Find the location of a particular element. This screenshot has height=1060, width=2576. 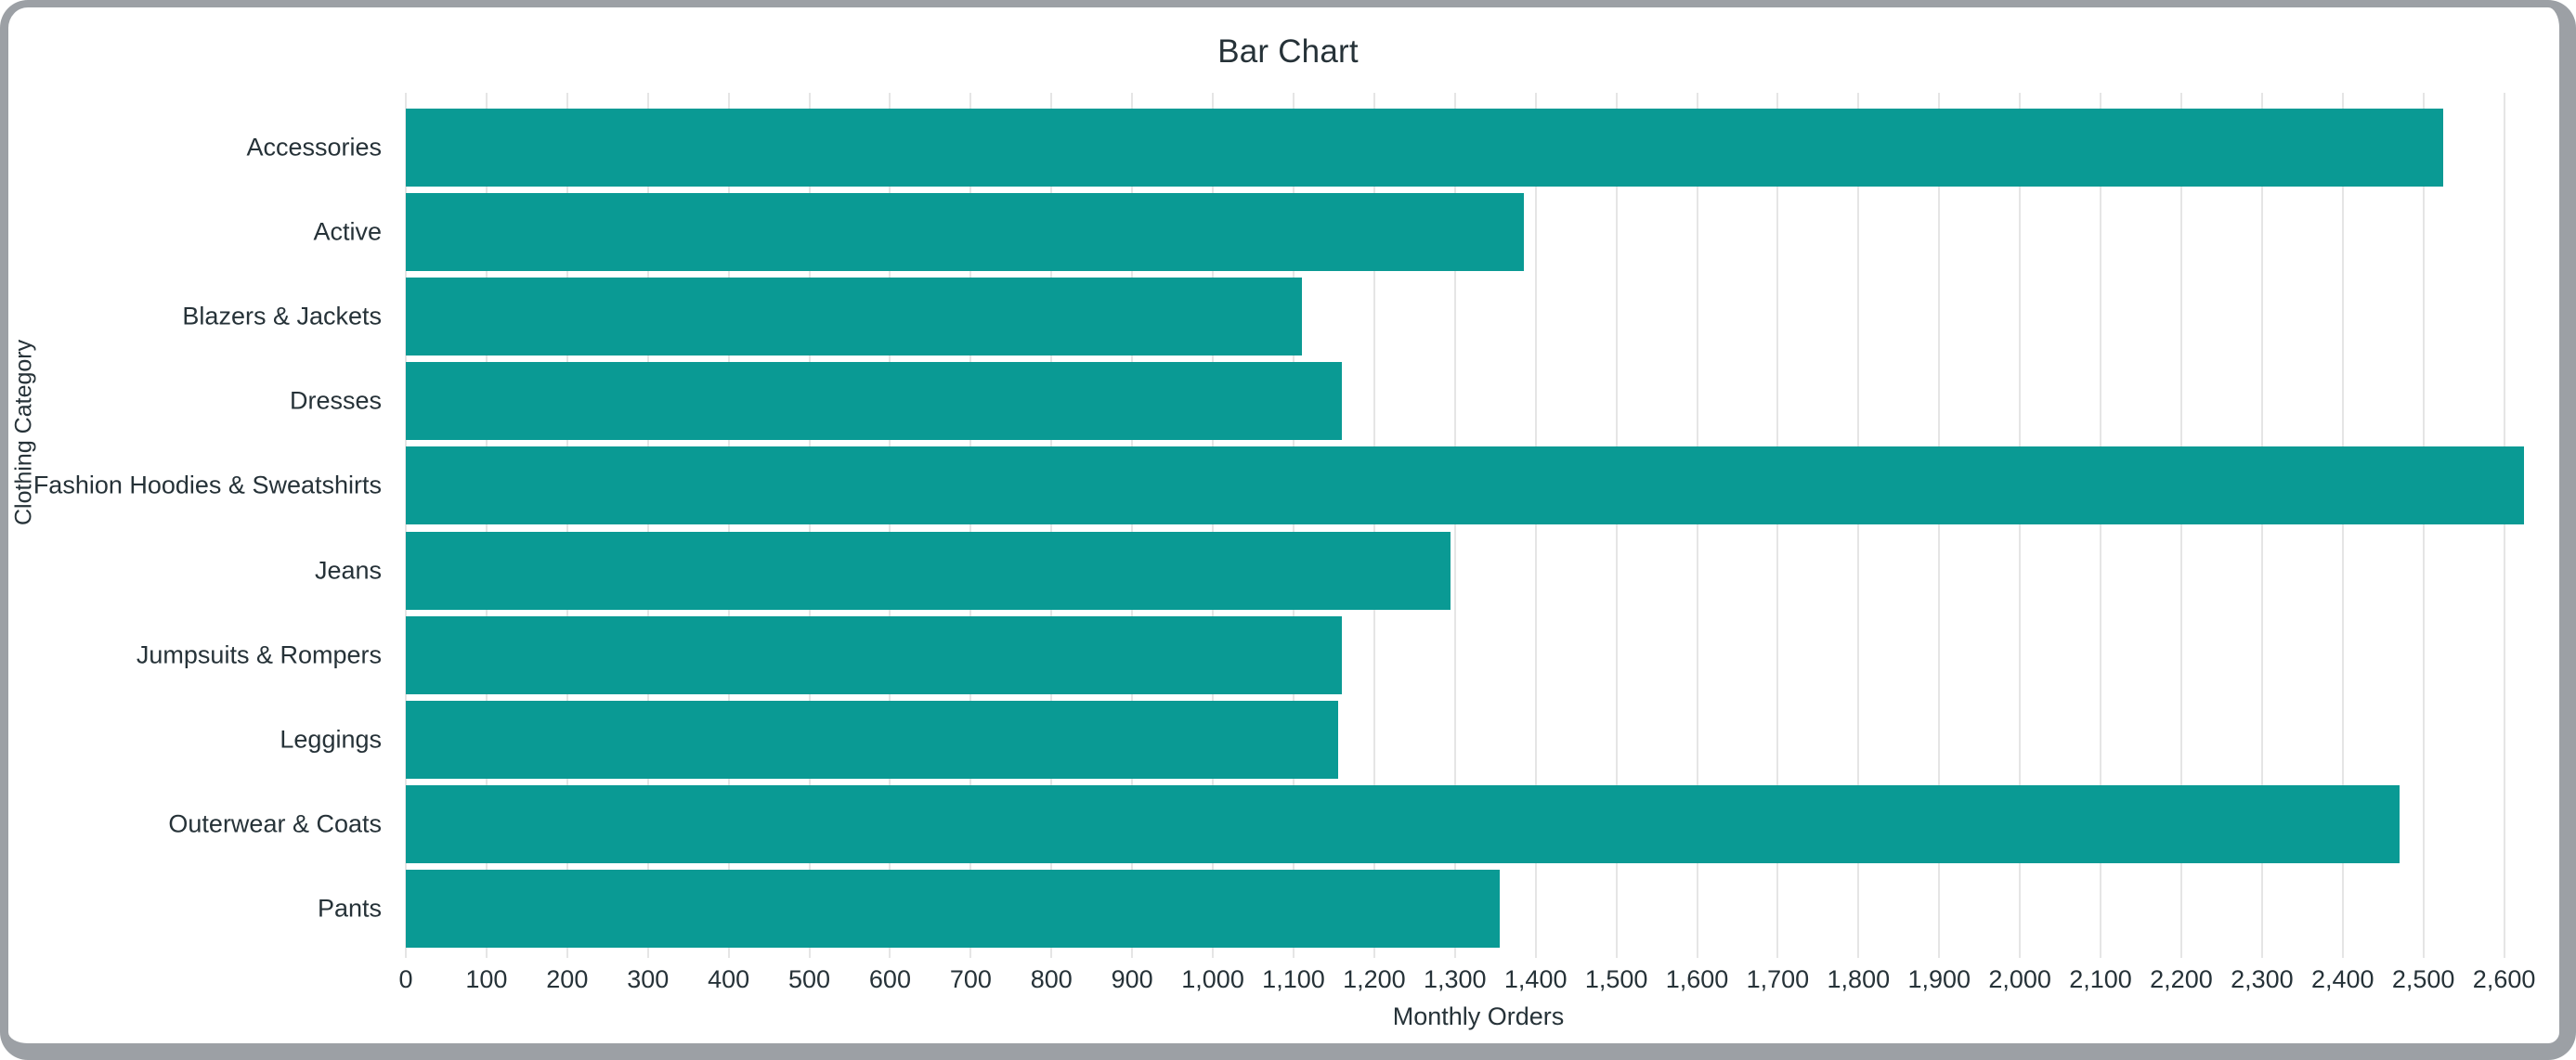

category-label: Pants is located at coordinates (350, 909).